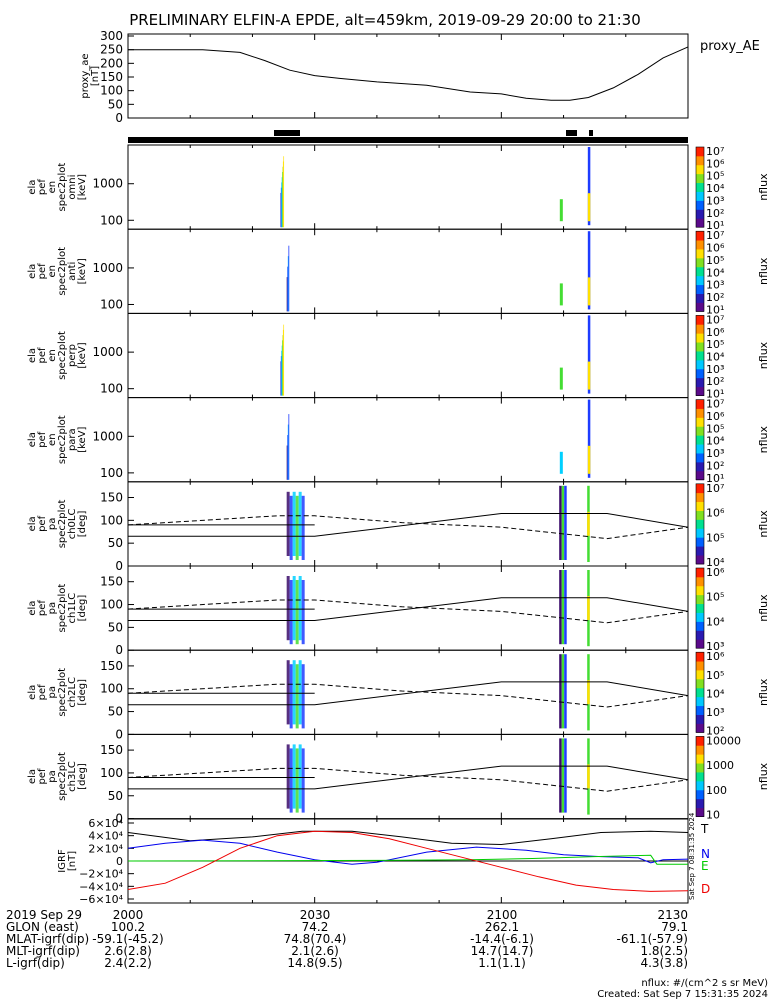 The width and height of the screenshot is (775, 1000). Describe the element at coordinates (32, 608) in the screenshot. I see `panel-ylabel-line: ela` at that location.